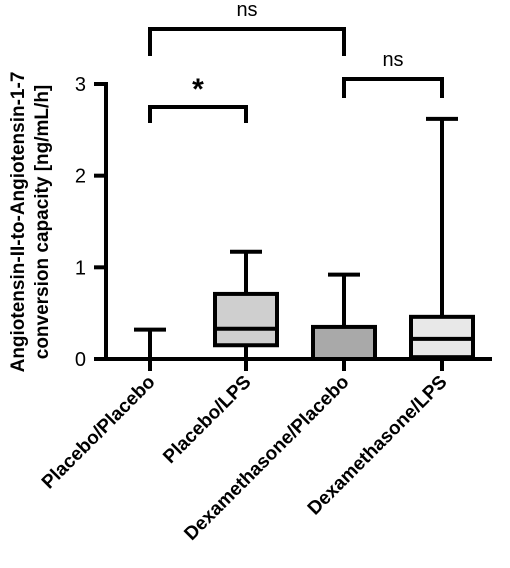  I want to click on significance-label: *, so click(198, 89).